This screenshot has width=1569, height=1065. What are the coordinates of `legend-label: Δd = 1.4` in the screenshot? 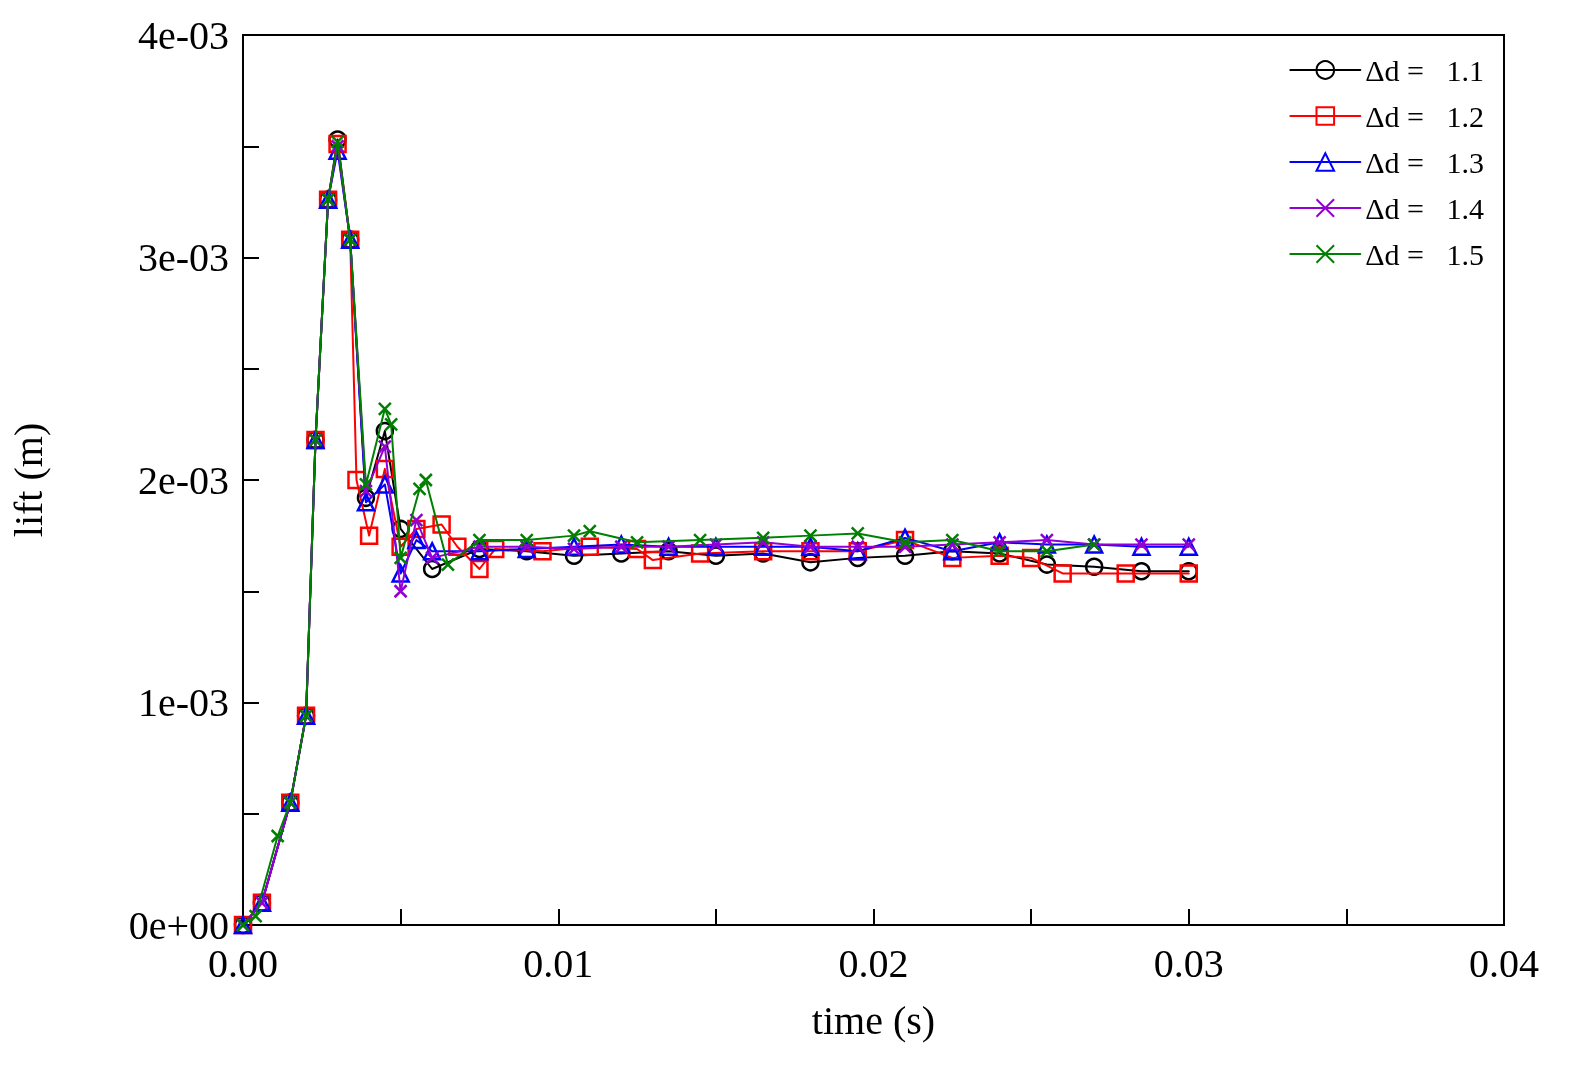 It's located at (1425, 208).